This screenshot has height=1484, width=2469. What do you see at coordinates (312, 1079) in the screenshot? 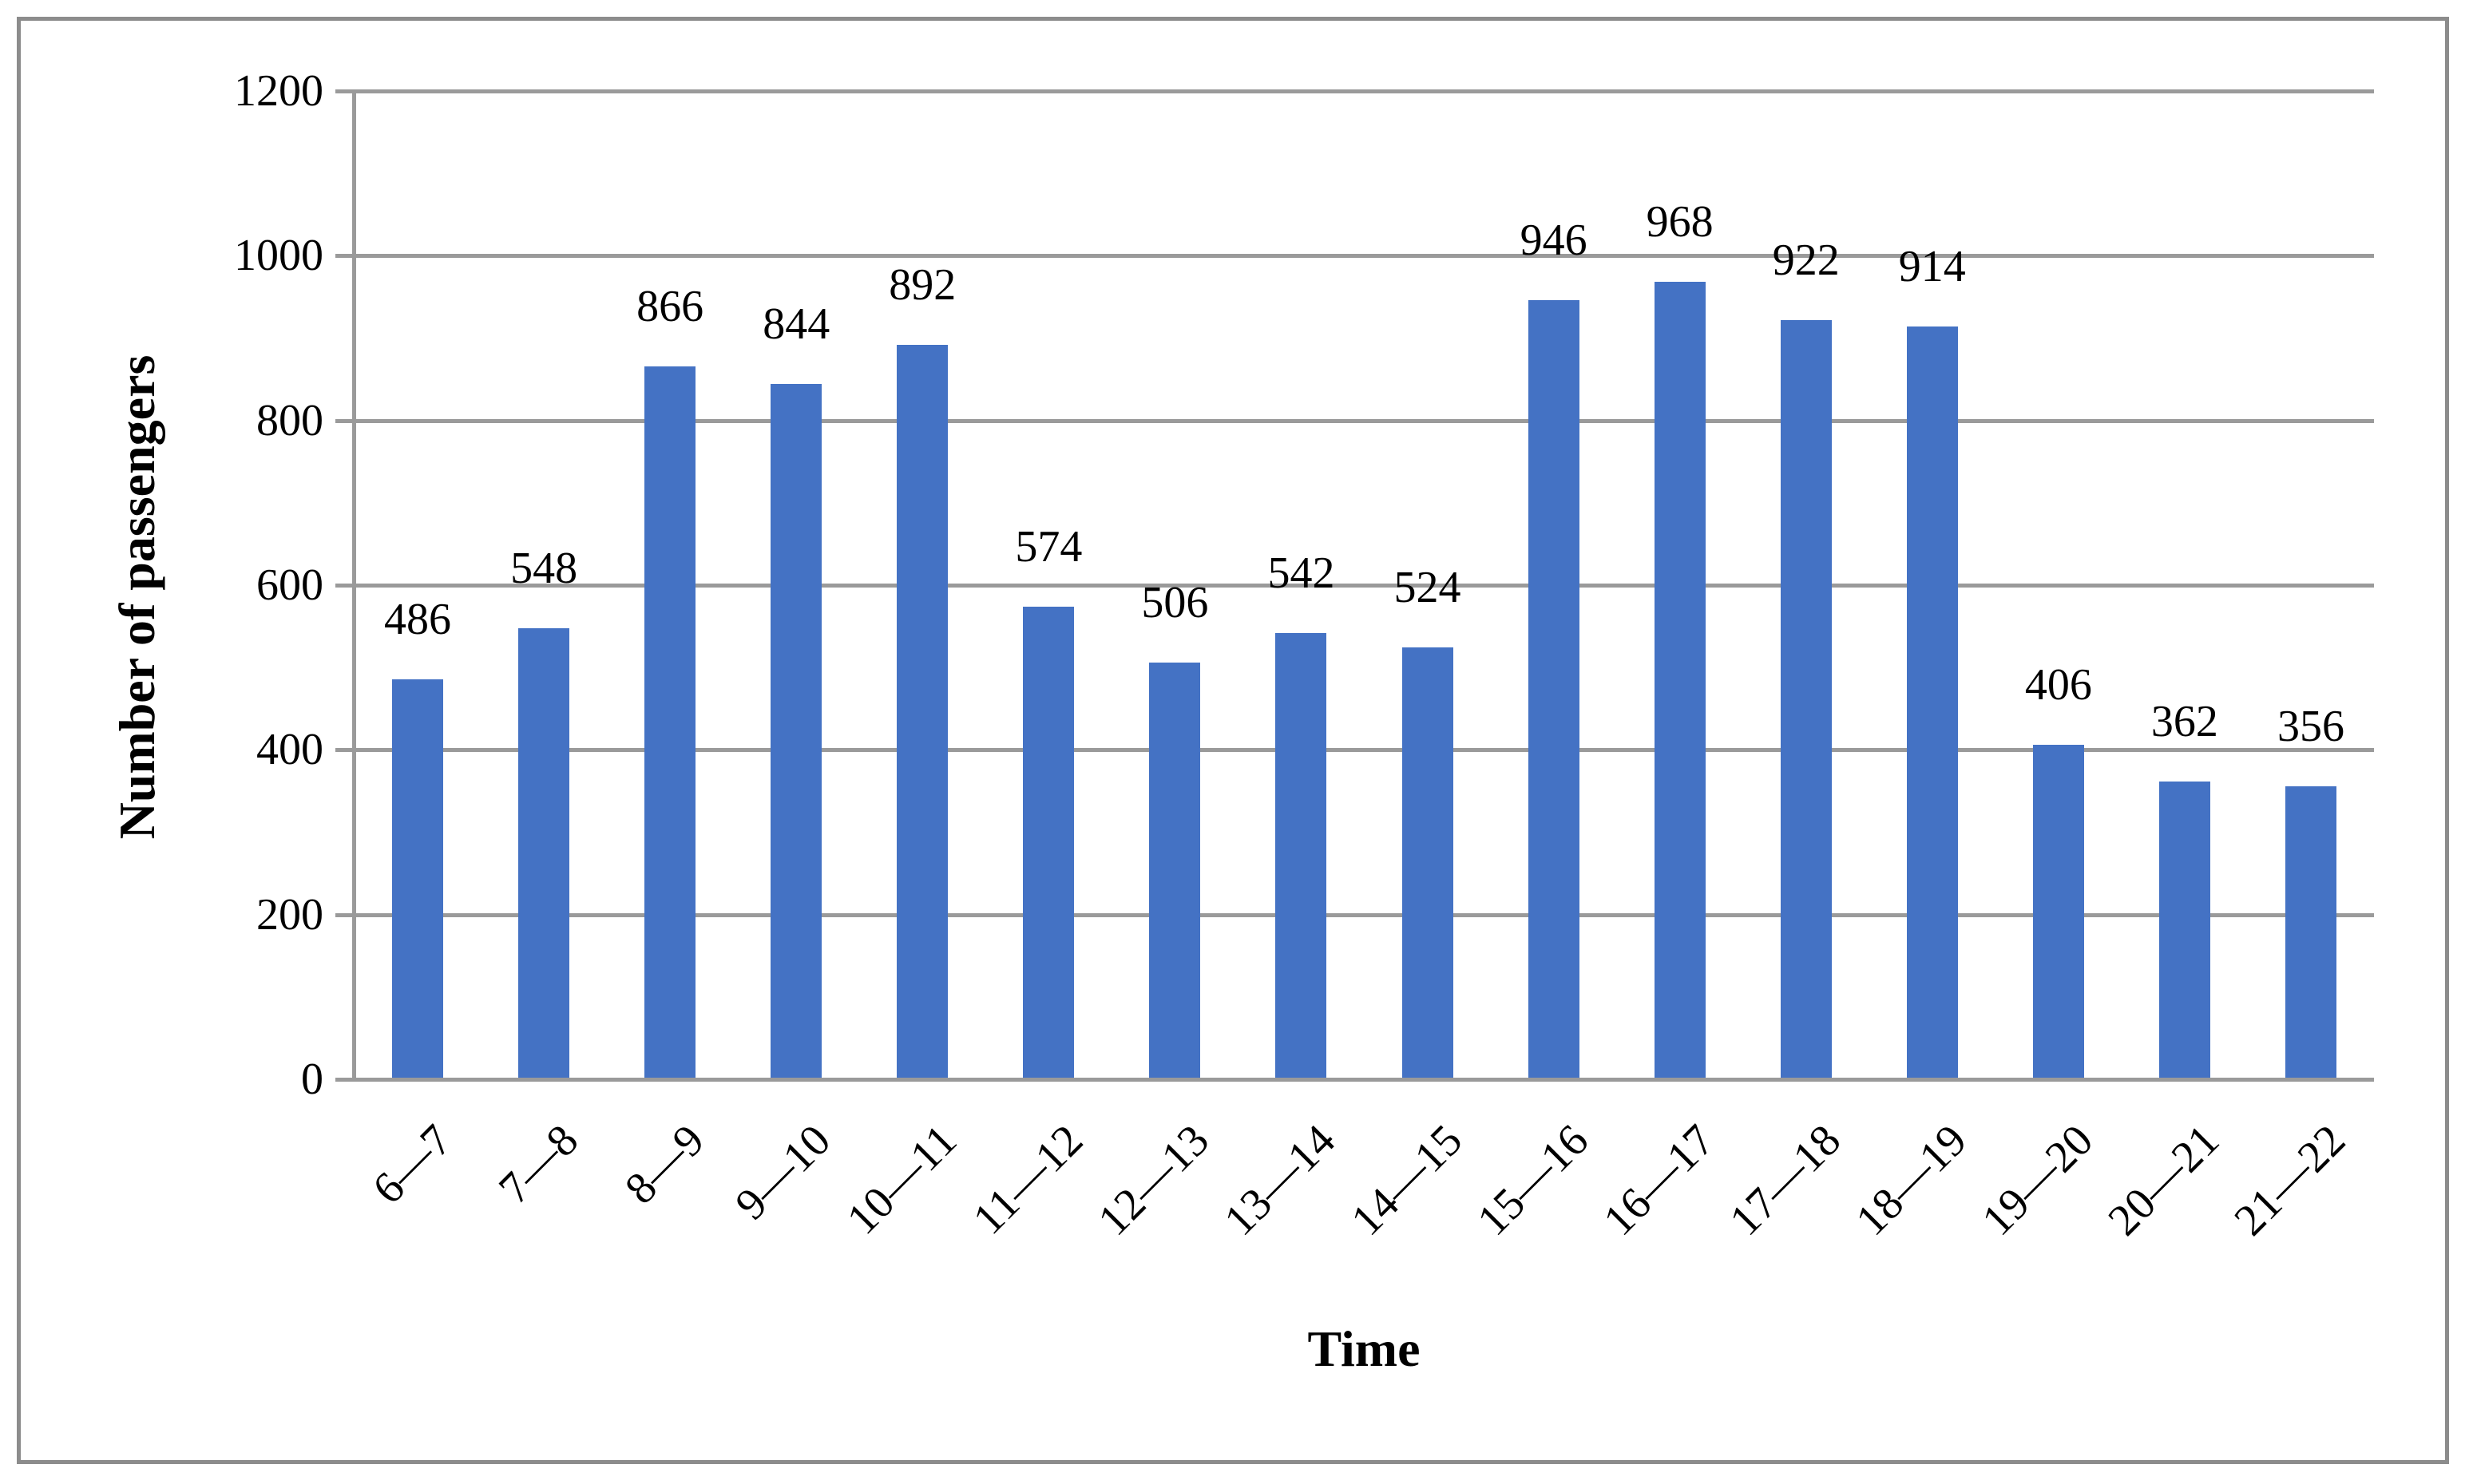
I see `y-tick-label-0: 0` at bounding box center [312, 1079].